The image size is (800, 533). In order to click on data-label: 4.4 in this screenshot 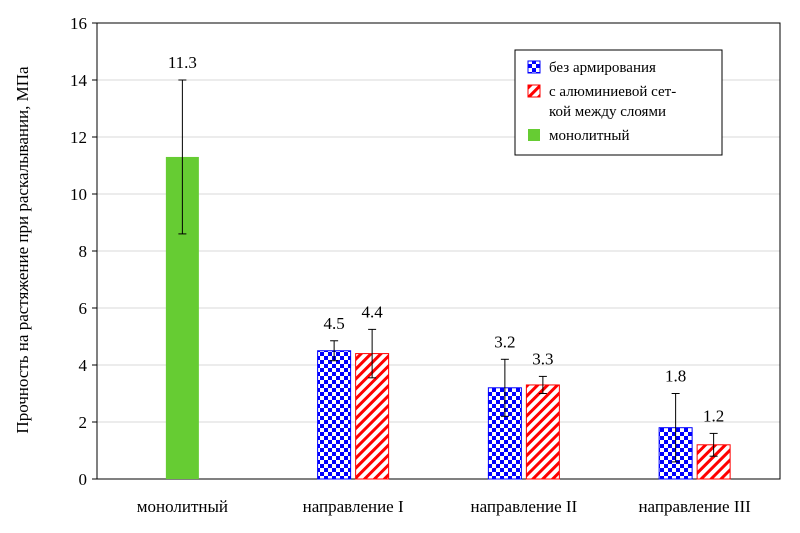, I will do `click(373, 311)`.